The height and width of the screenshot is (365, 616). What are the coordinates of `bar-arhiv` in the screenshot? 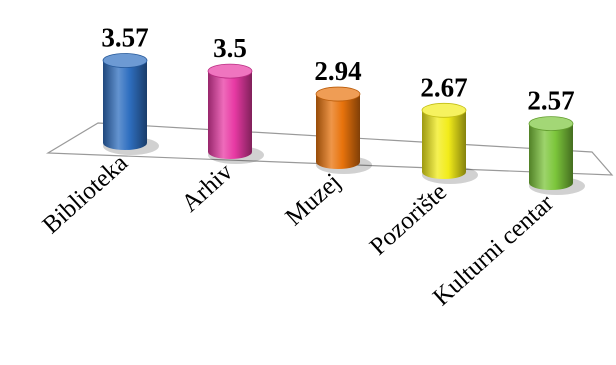 It's located at (230, 111).